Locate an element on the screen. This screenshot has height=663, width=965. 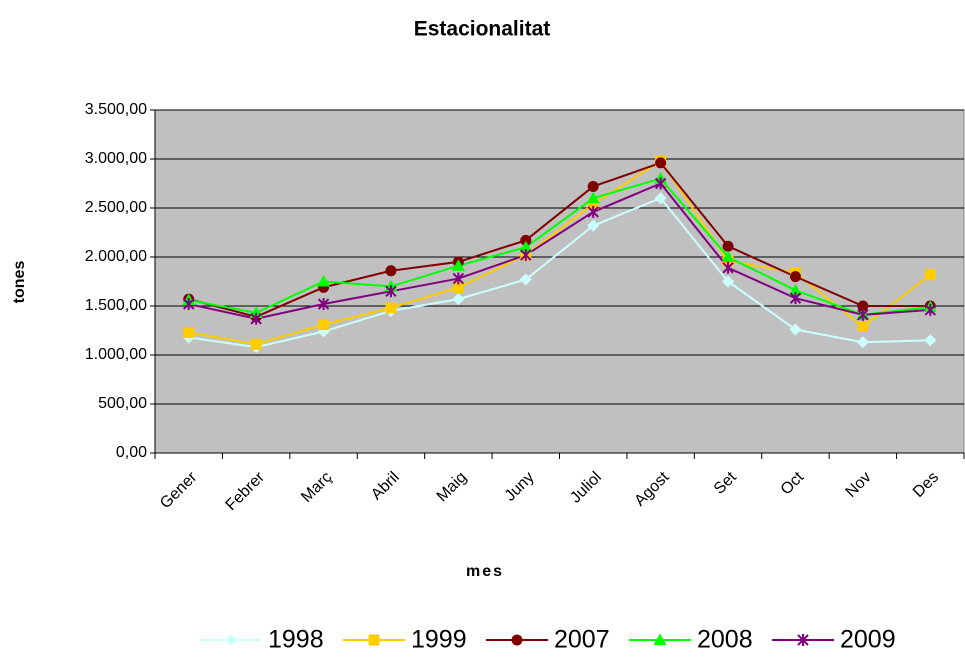
legend-label: 2008 is located at coordinates (725, 640).